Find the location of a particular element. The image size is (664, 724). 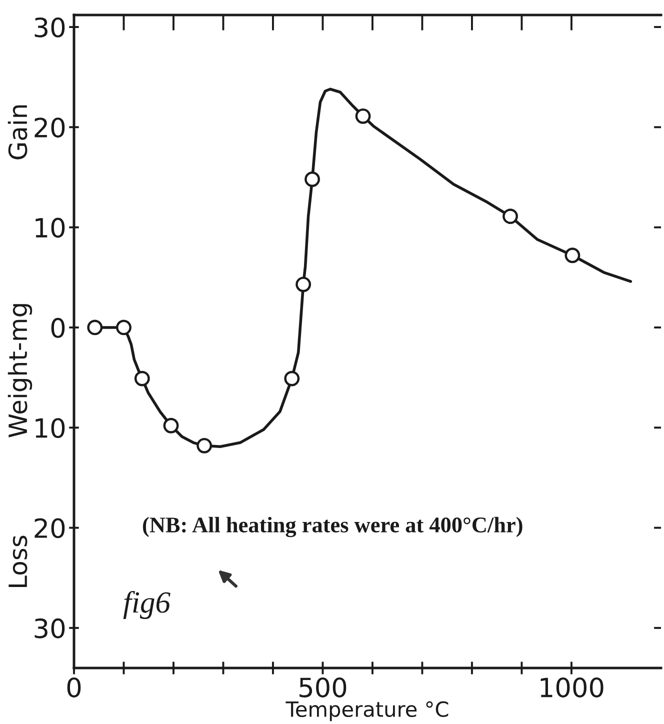

x-tick-label: 500 is located at coordinates (323, 687).